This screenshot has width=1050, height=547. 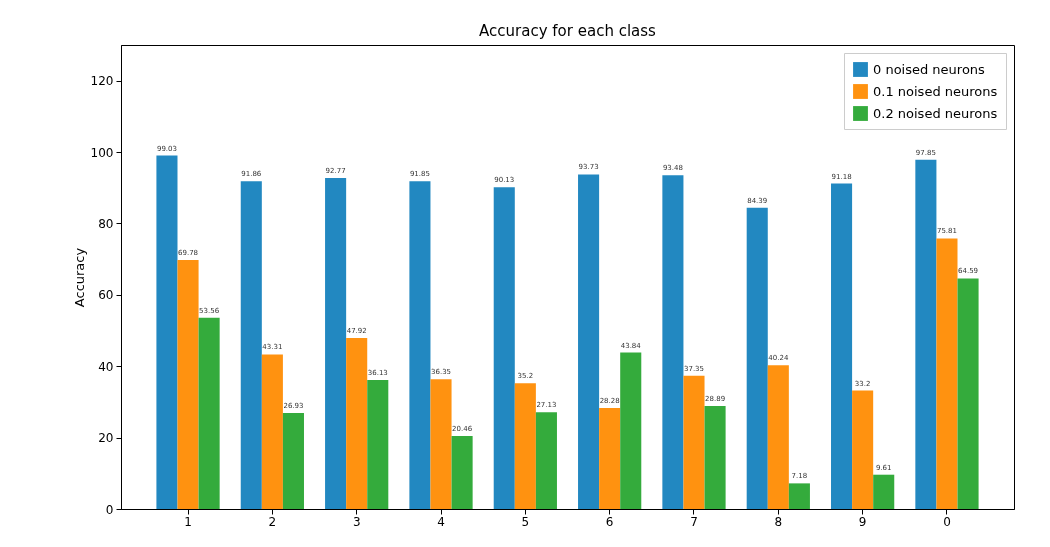 I want to click on legend-label: 0.2 noised neurons, so click(x=935, y=113).